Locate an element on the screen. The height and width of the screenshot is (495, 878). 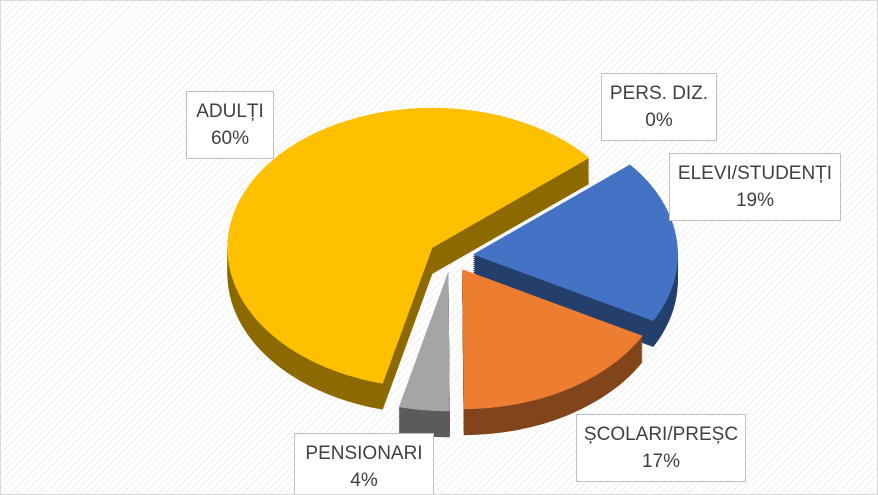
label-category: PENSIONARI is located at coordinates (364, 453).